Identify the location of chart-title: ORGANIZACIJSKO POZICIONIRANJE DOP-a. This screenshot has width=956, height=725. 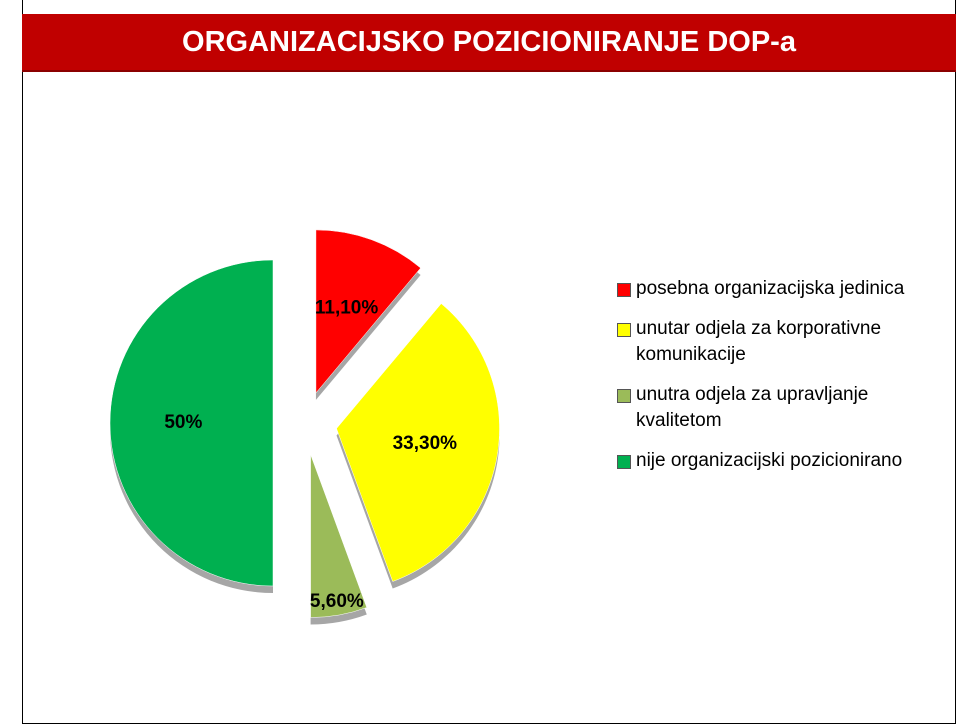
(489, 41).